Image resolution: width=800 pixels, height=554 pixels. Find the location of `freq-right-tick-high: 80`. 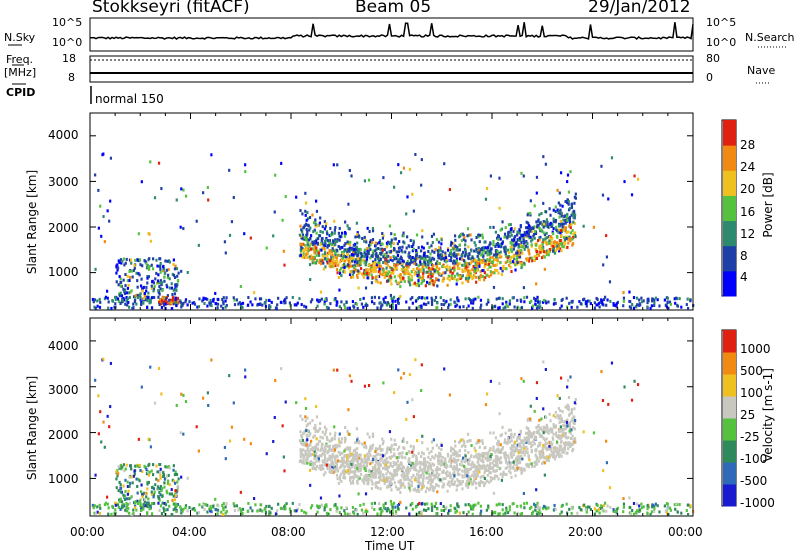

freq-right-tick-high: 80 is located at coordinates (713, 58).